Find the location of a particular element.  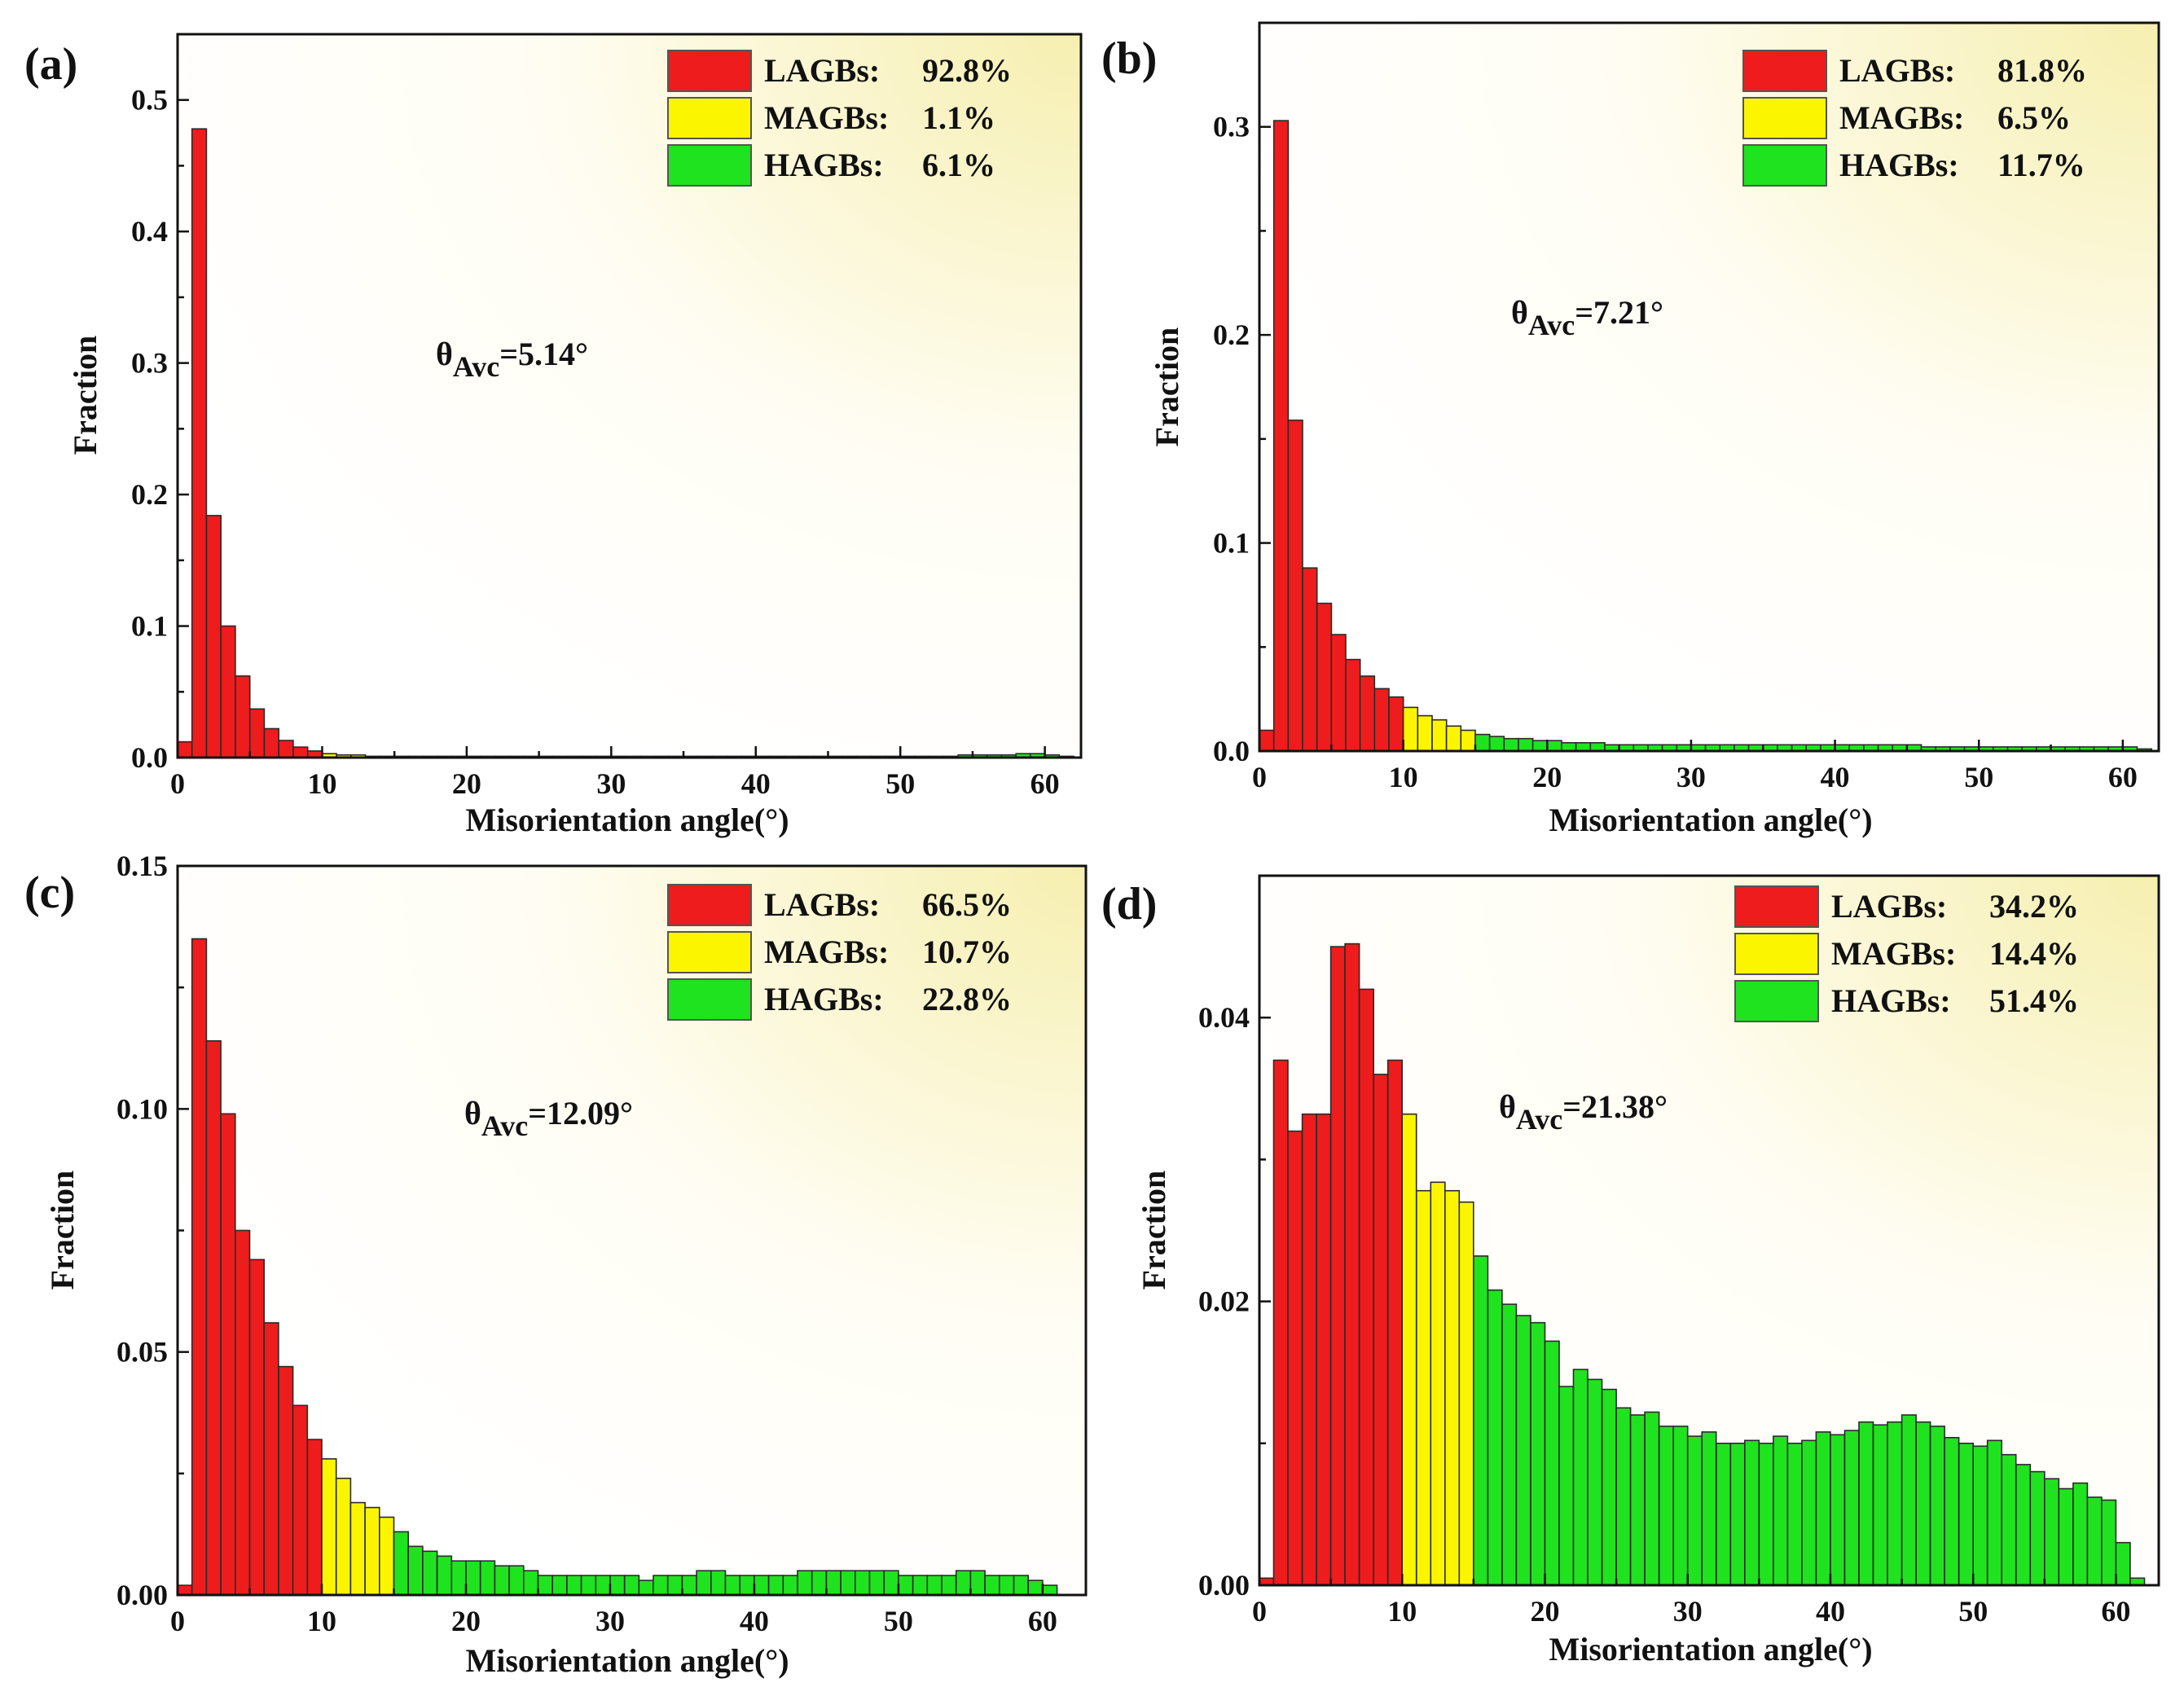

legend-item-hagbs: HAGBs: 11.7% is located at coordinates (1914, 165).